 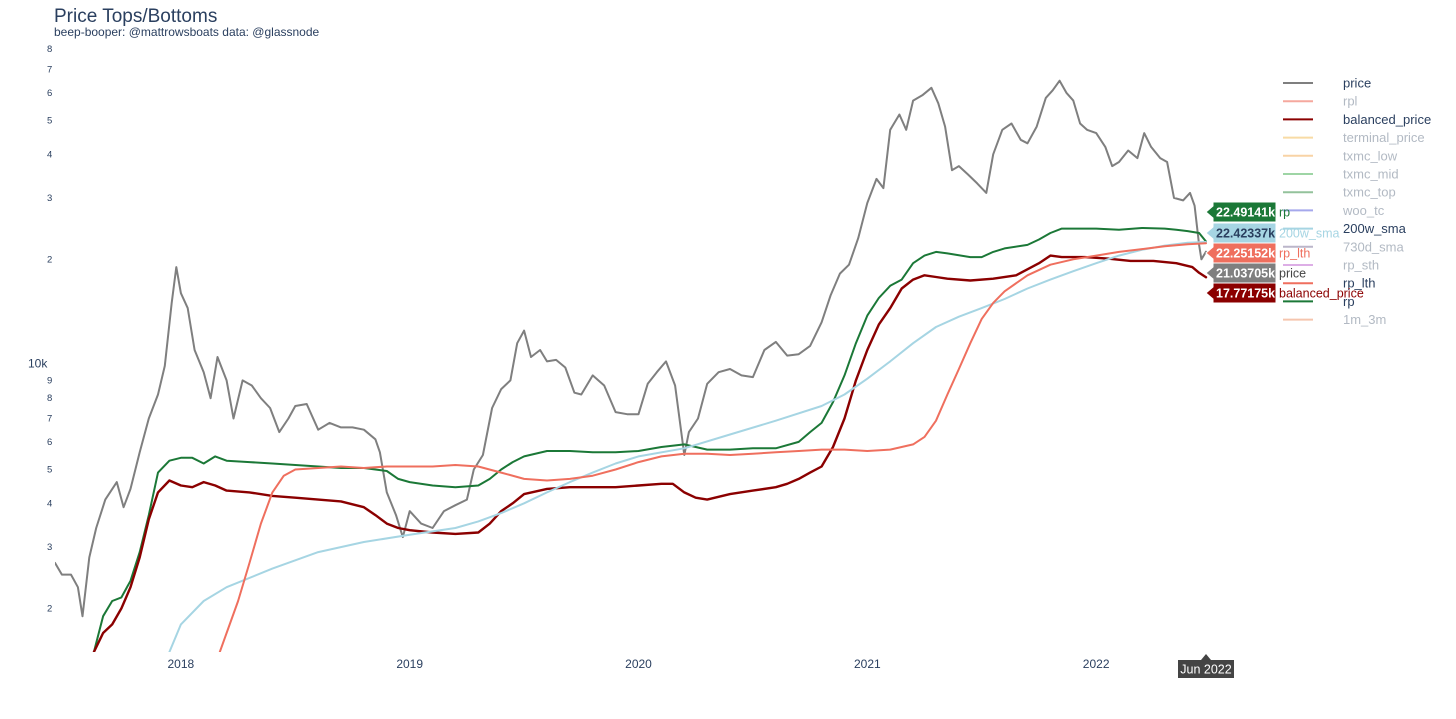 I want to click on hover-x-label: Jun 2022, so click(x=1206, y=666).